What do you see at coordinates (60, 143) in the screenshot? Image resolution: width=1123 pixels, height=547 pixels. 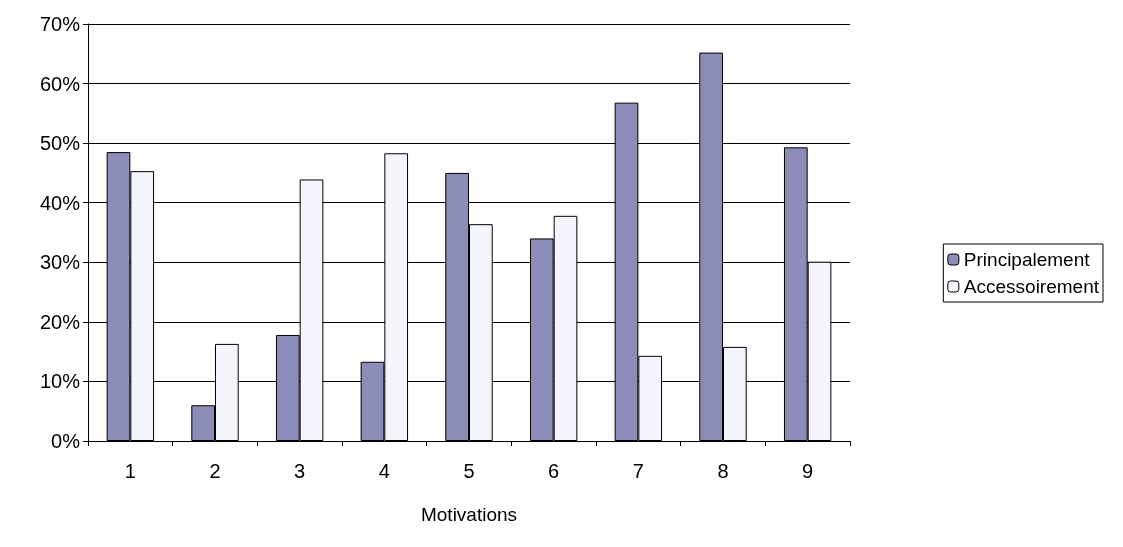 I see `y-tick-label: 50%` at bounding box center [60, 143].